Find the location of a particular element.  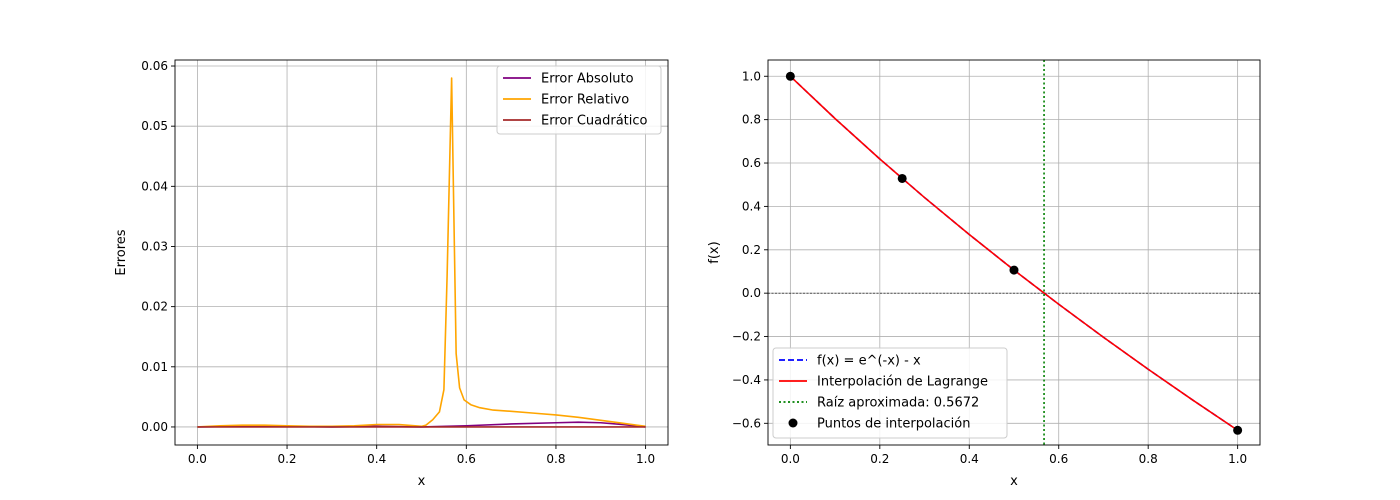

legend-label: Error Absoluto is located at coordinates (587, 79).